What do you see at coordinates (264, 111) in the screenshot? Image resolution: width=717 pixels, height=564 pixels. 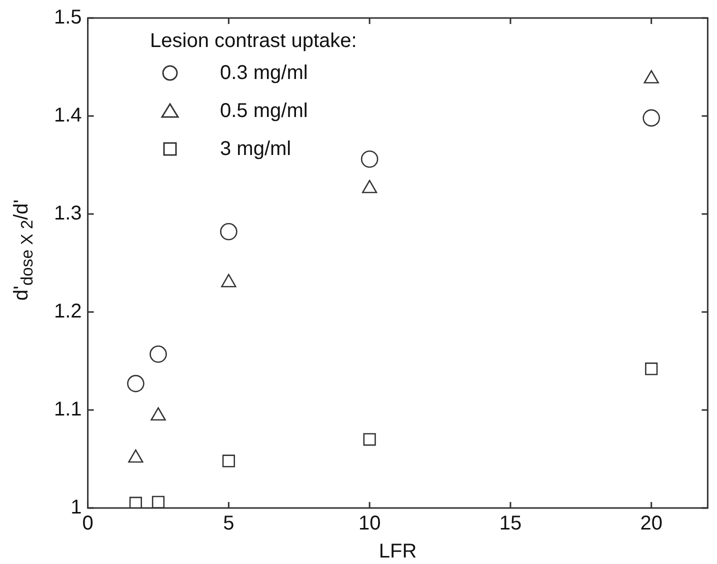 I see `legend-label: 0.5 mg/ml` at bounding box center [264, 111].